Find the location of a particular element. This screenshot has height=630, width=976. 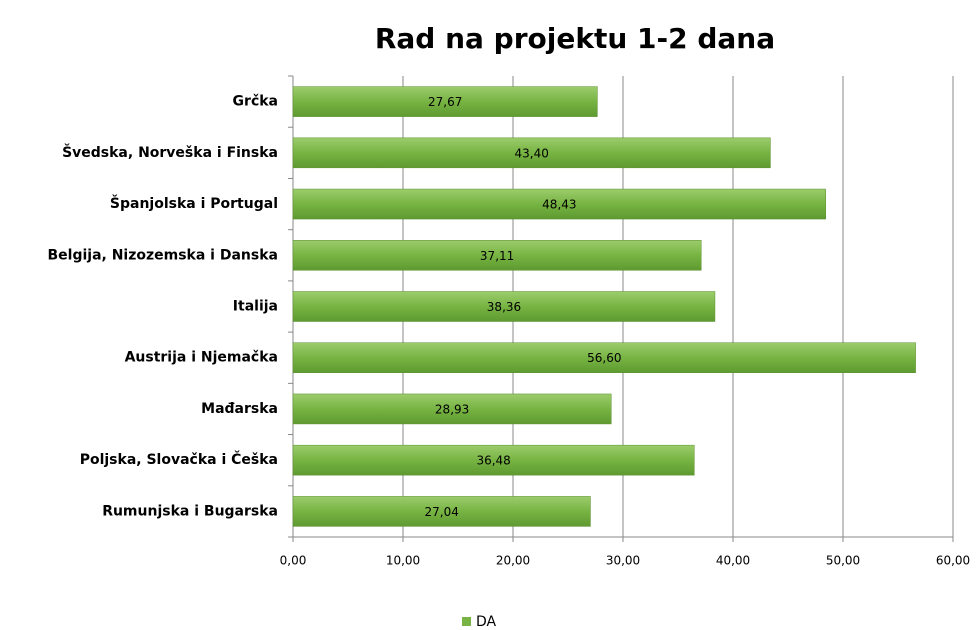

y-tick-label: Grčka is located at coordinates (255, 102).